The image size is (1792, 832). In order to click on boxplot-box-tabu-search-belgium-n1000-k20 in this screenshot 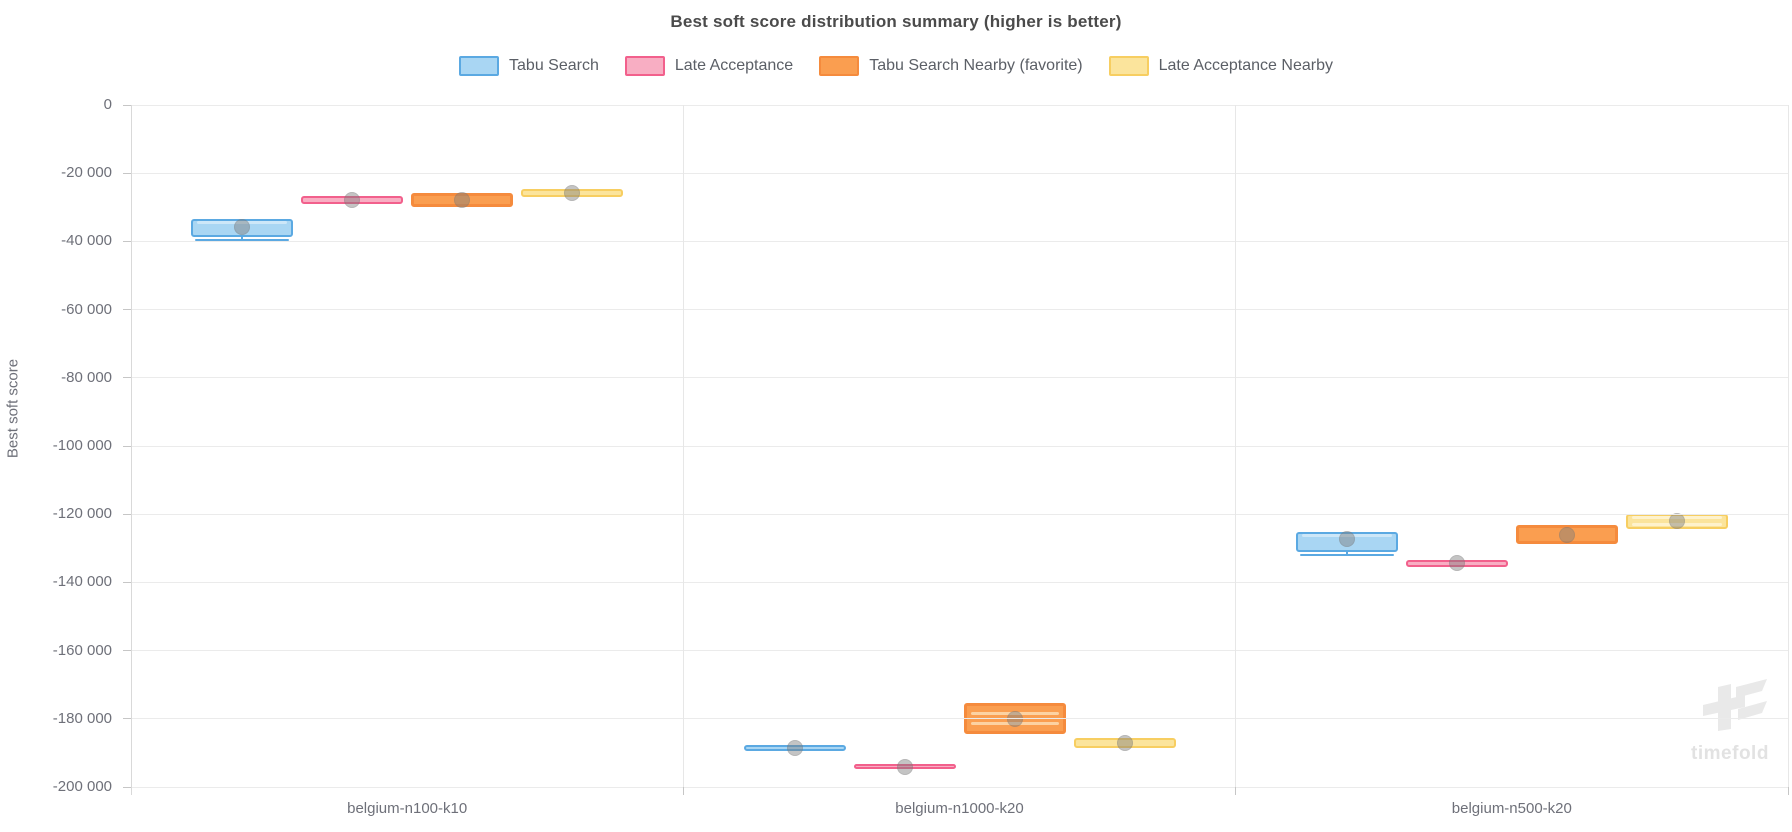, I will do `click(794, 748)`.